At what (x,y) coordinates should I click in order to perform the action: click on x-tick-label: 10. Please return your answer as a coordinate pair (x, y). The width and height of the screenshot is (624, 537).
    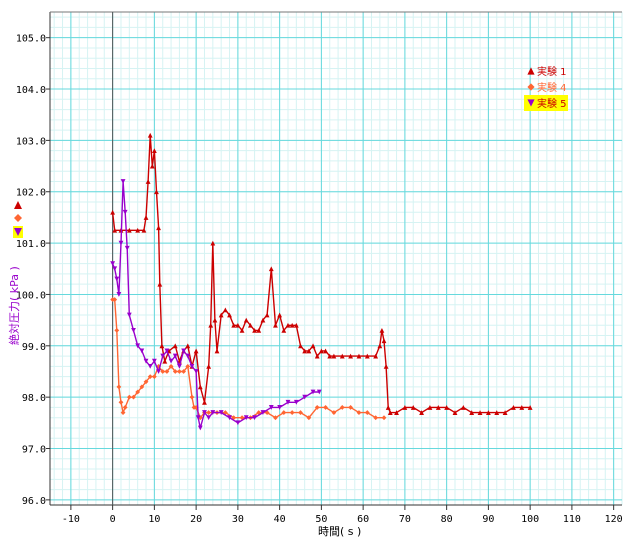
    Looking at the image, I should click on (154, 519).